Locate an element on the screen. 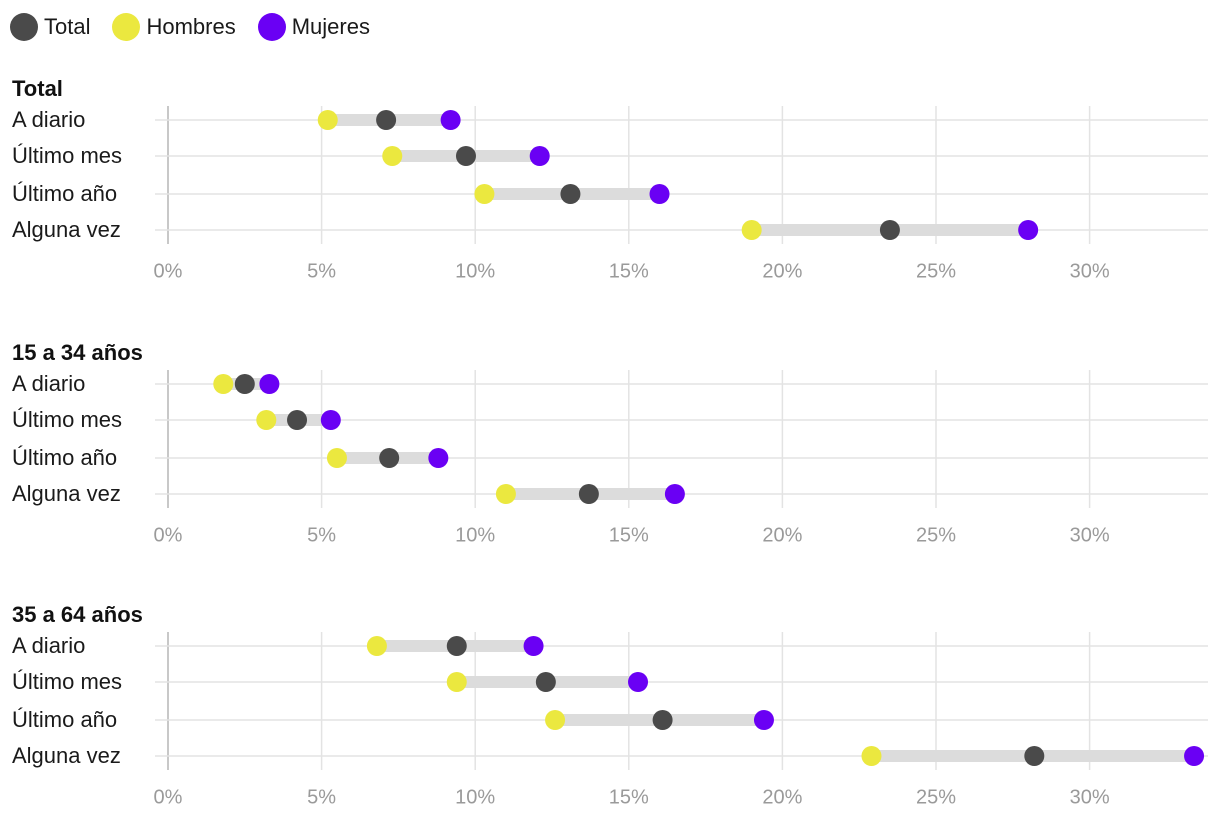 This screenshot has height=818, width=1220. legend-swatch-total is located at coordinates (24, 27).